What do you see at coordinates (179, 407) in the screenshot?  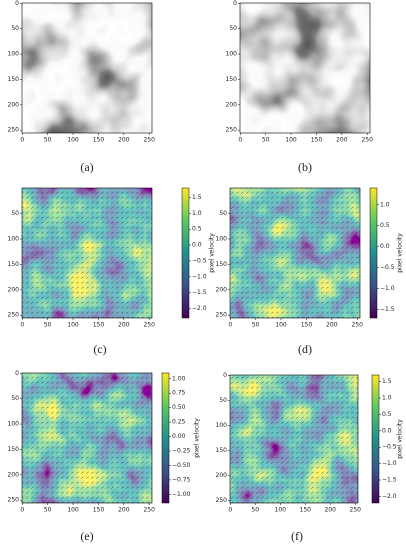 I see `colorbar-tick-label: 0.50` at bounding box center [179, 407].